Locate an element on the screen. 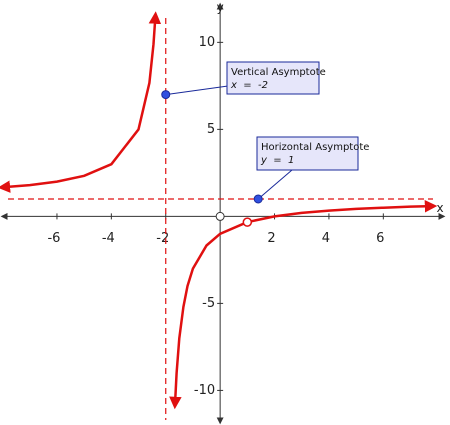  x-tick-label: -4 is located at coordinates (108, 238).